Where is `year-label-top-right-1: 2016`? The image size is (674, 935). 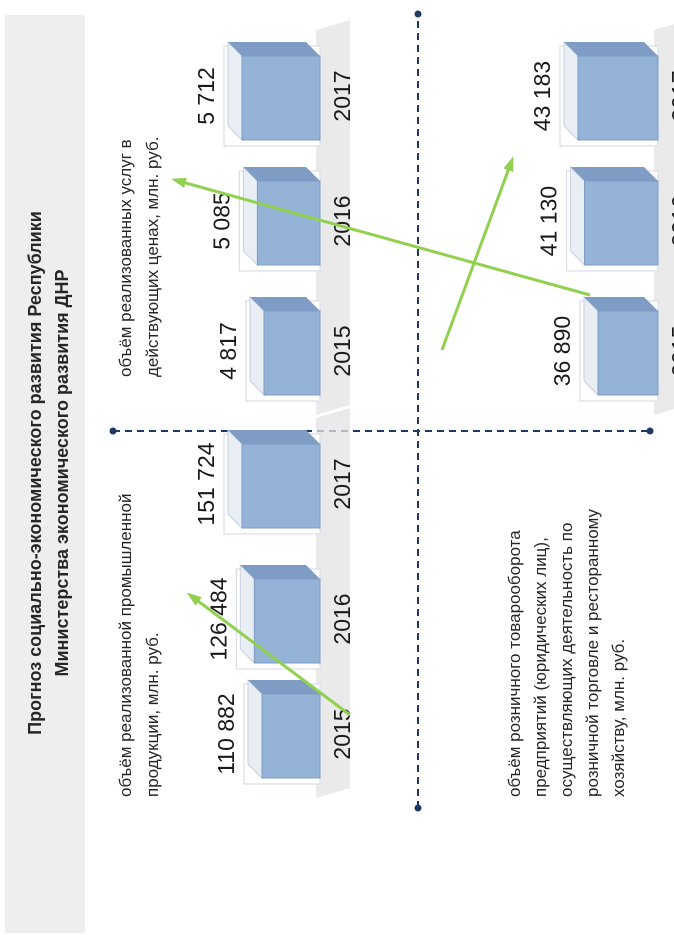 year-label-top-right-1: 2016 is located at coordinates (342, 220).